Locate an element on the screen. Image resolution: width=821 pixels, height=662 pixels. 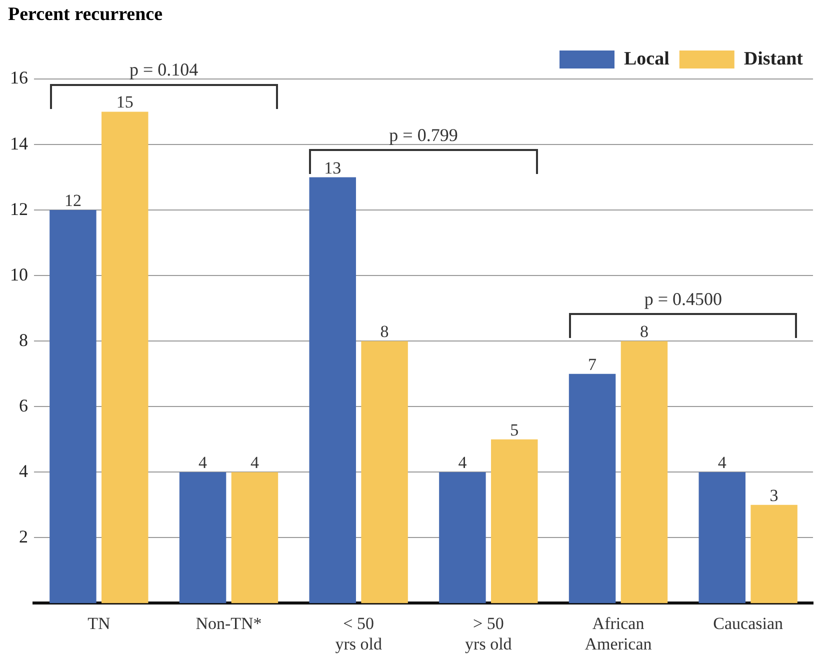
data-label: 12 is located at coordinates (73, 200).